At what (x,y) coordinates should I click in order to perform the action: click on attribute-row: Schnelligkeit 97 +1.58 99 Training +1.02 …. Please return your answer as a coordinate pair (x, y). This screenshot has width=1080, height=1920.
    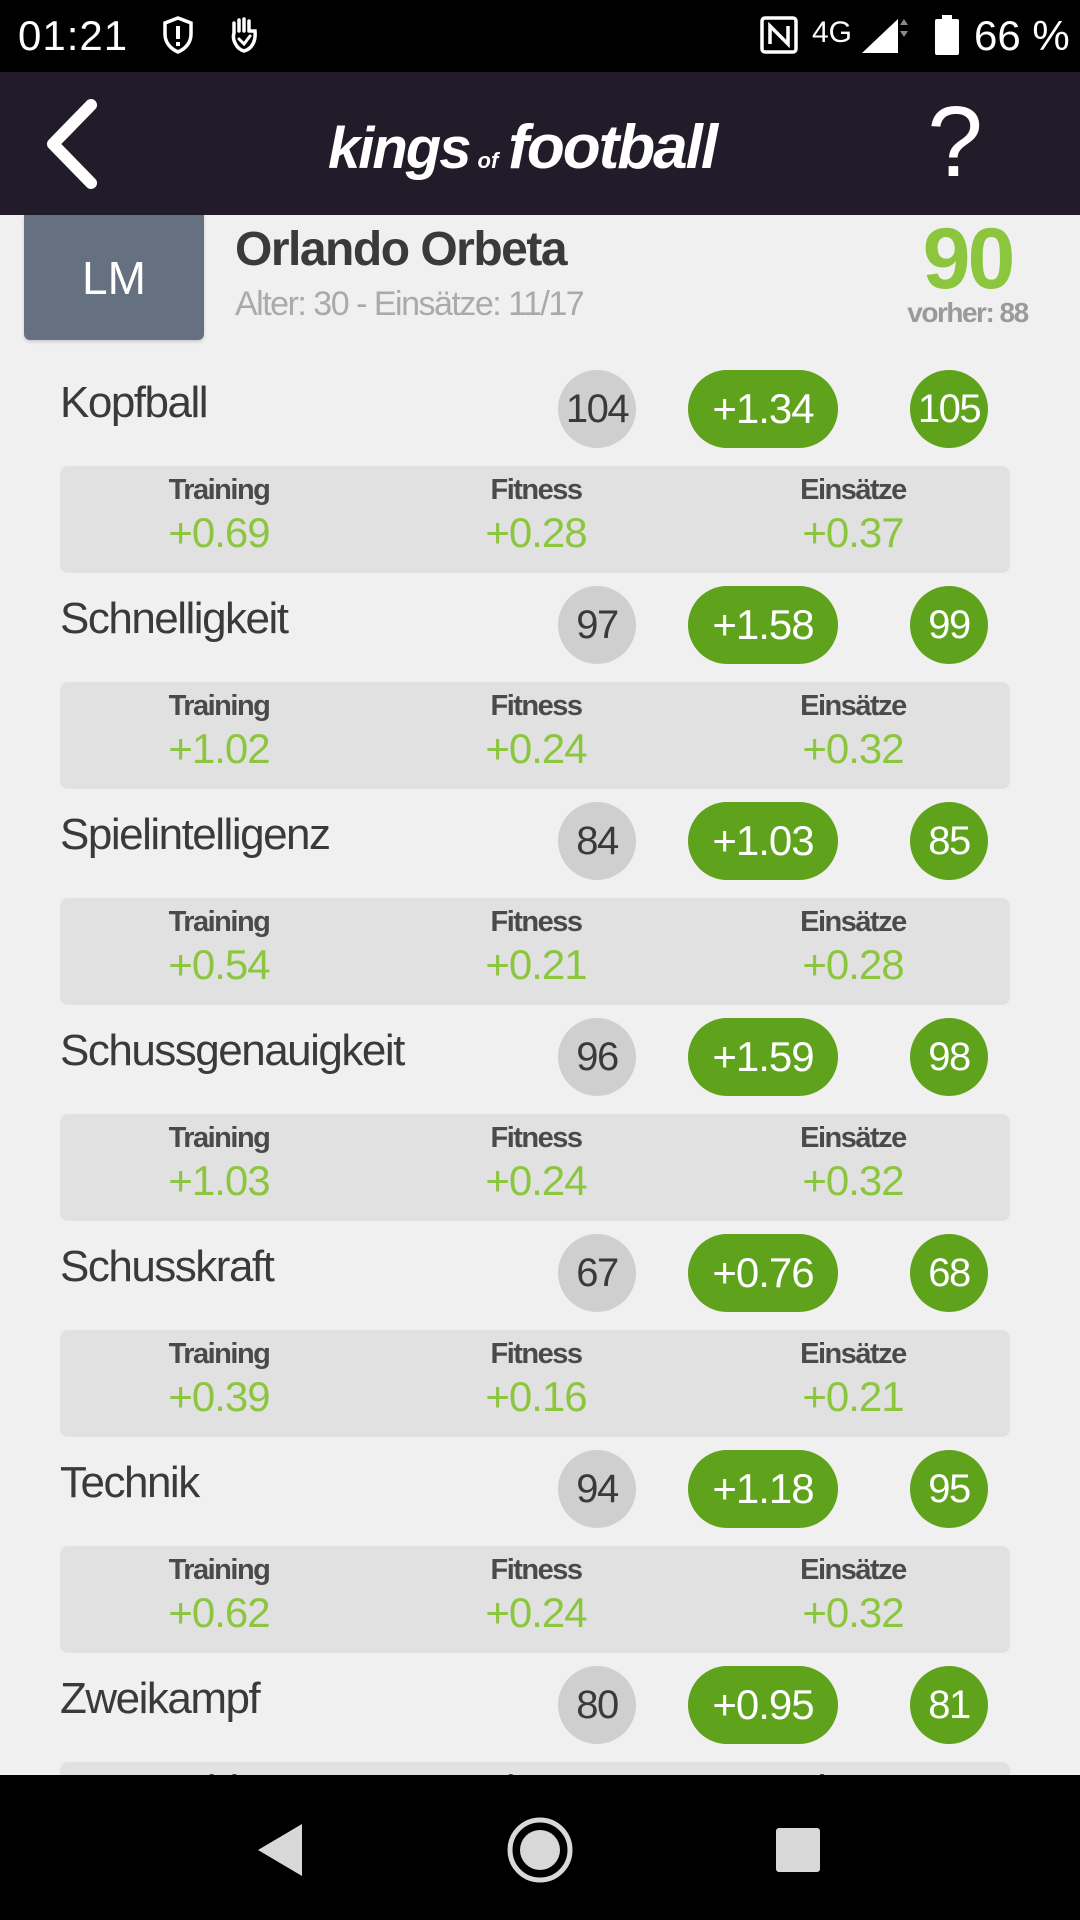
    Looking at the image, I should click on (540, 677).